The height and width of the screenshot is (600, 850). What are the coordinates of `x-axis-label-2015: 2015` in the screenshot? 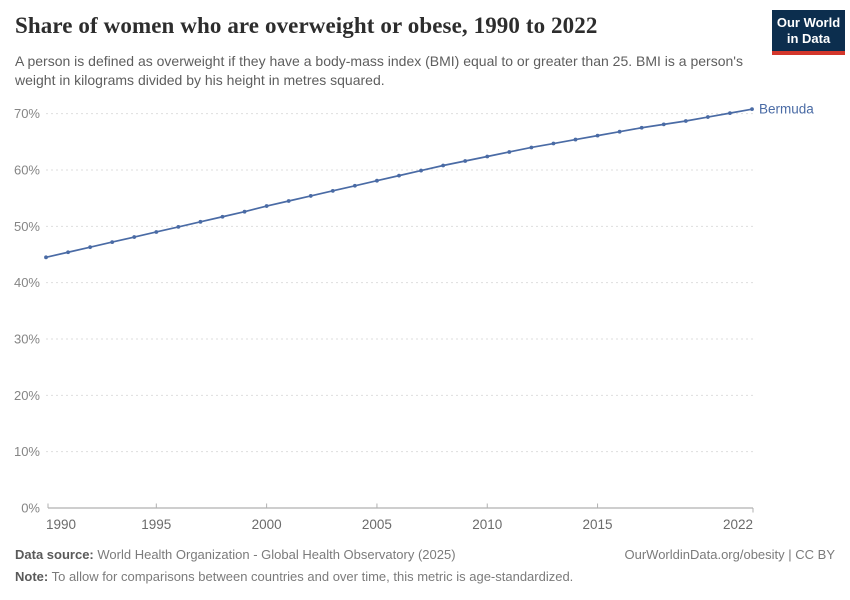 It's located at (598, 524).